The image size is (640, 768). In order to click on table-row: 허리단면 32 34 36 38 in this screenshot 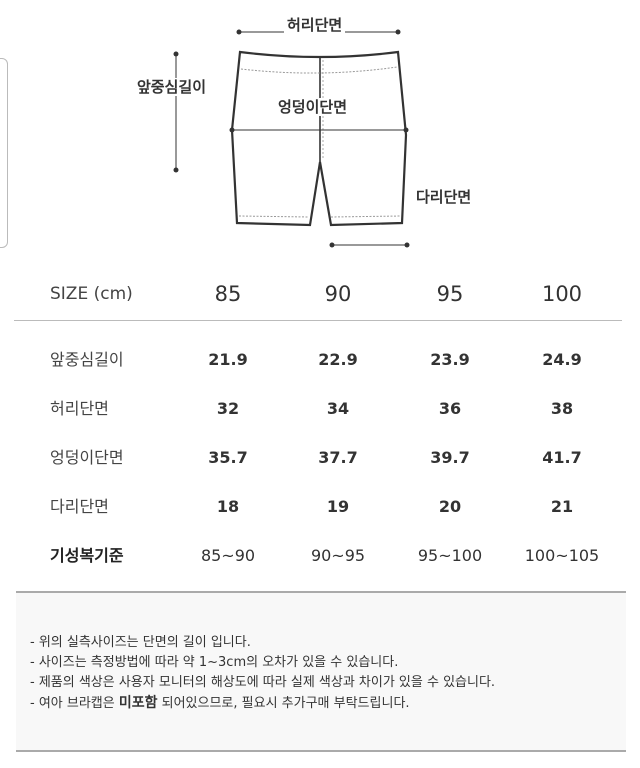, I will do `click(318, 408)`.